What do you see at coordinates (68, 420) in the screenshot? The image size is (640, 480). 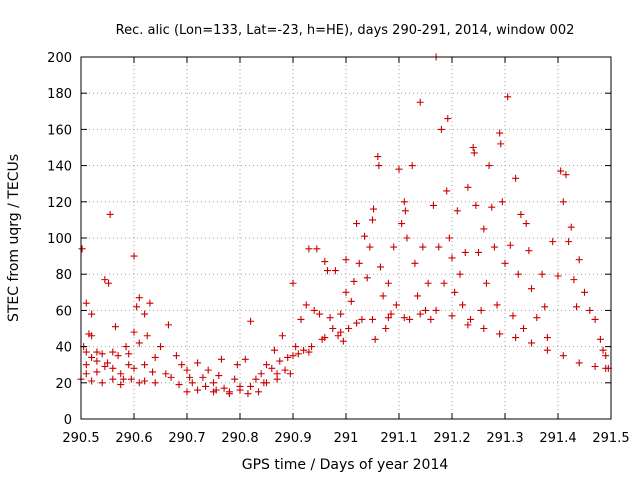 I see `y-tick-label: 0` at bounding box center [68, 420].